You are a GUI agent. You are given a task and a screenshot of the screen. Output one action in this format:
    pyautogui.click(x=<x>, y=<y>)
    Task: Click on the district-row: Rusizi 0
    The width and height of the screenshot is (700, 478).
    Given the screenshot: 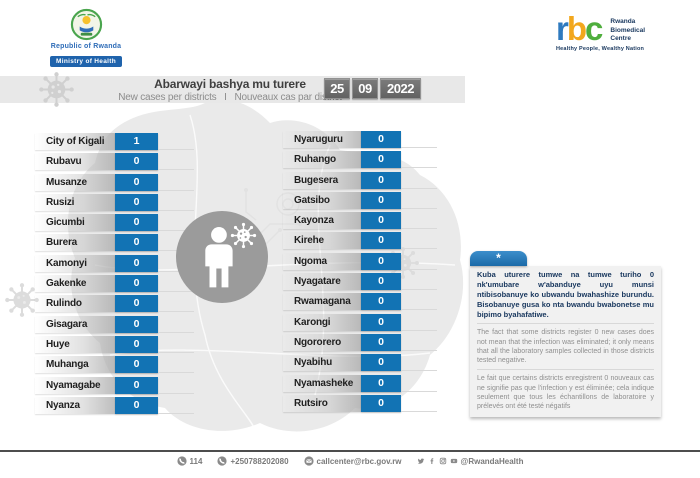 What is the action you would take?
    pyautogui.click(x=114, y=202)
    